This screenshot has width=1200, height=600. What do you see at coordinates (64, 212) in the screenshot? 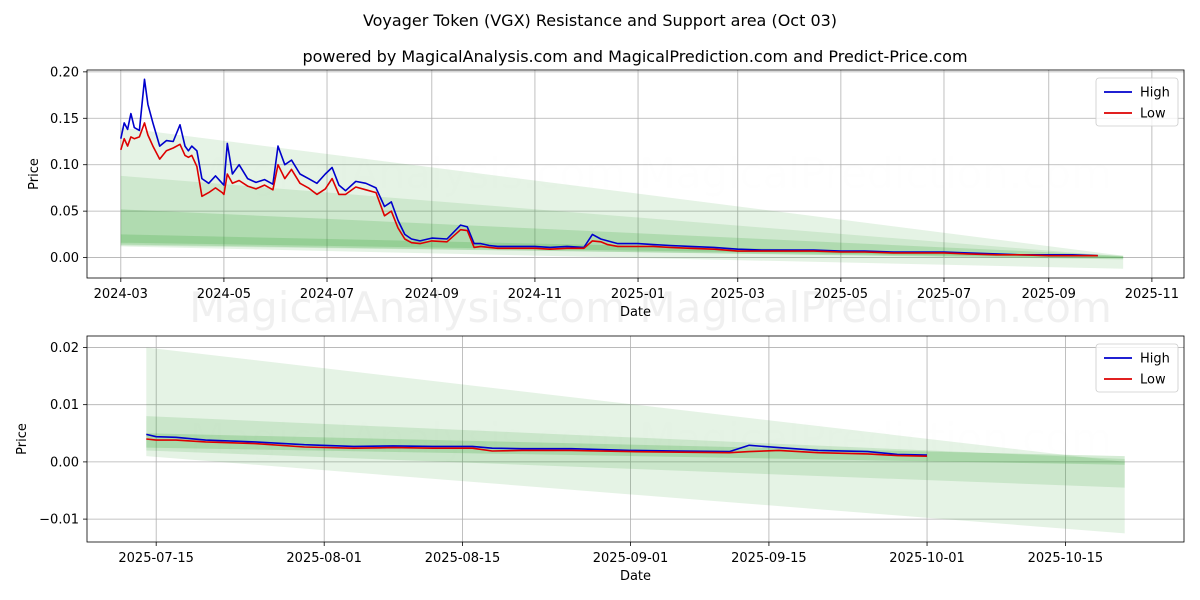
I see `y-tick-label: 0.05` at bounding box center [64, 212].